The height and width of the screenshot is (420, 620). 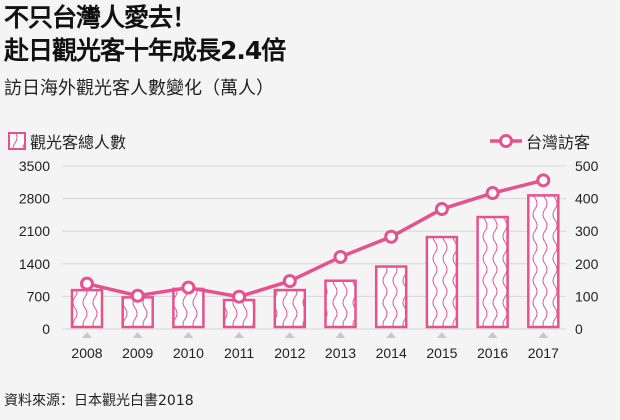 What do you see at coordinates (543, 353) in the screenshot?
I see `x-tick-label: 2017` at bounding box center [543, 353].